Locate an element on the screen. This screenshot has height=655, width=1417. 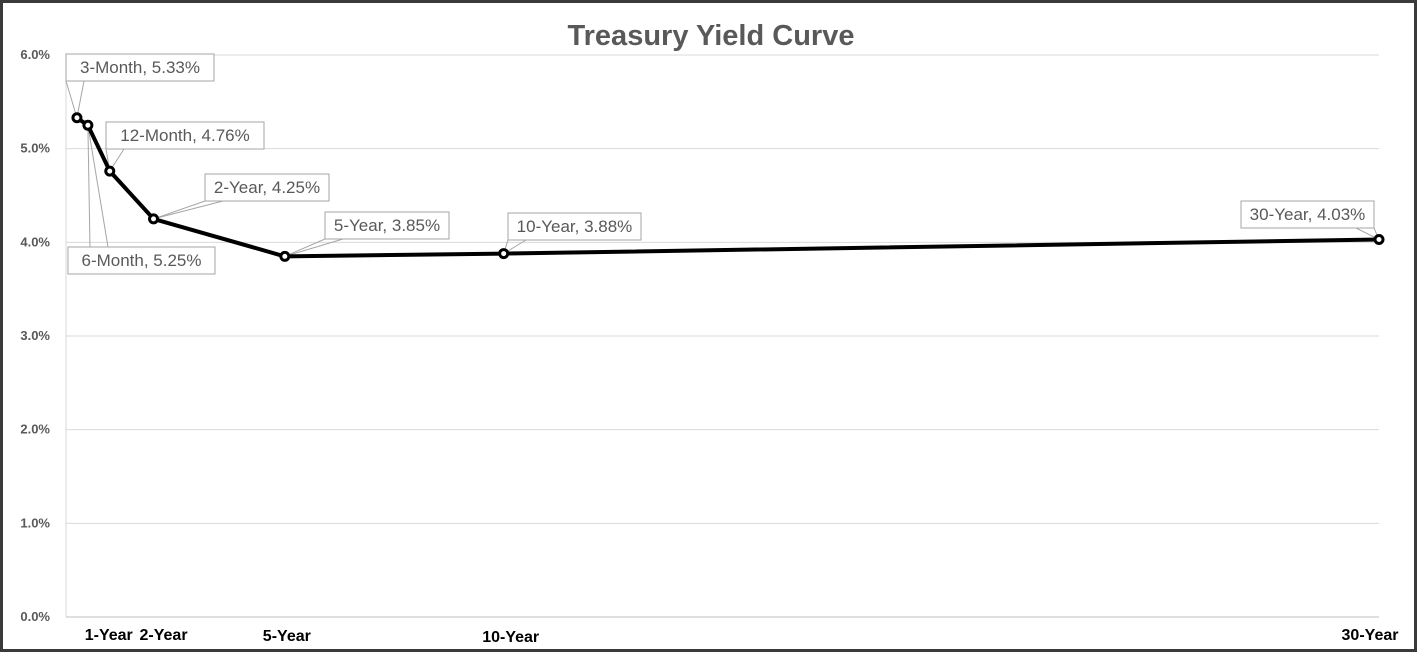
y-tick-label: 5.0% is located at coordinates (35, 148).